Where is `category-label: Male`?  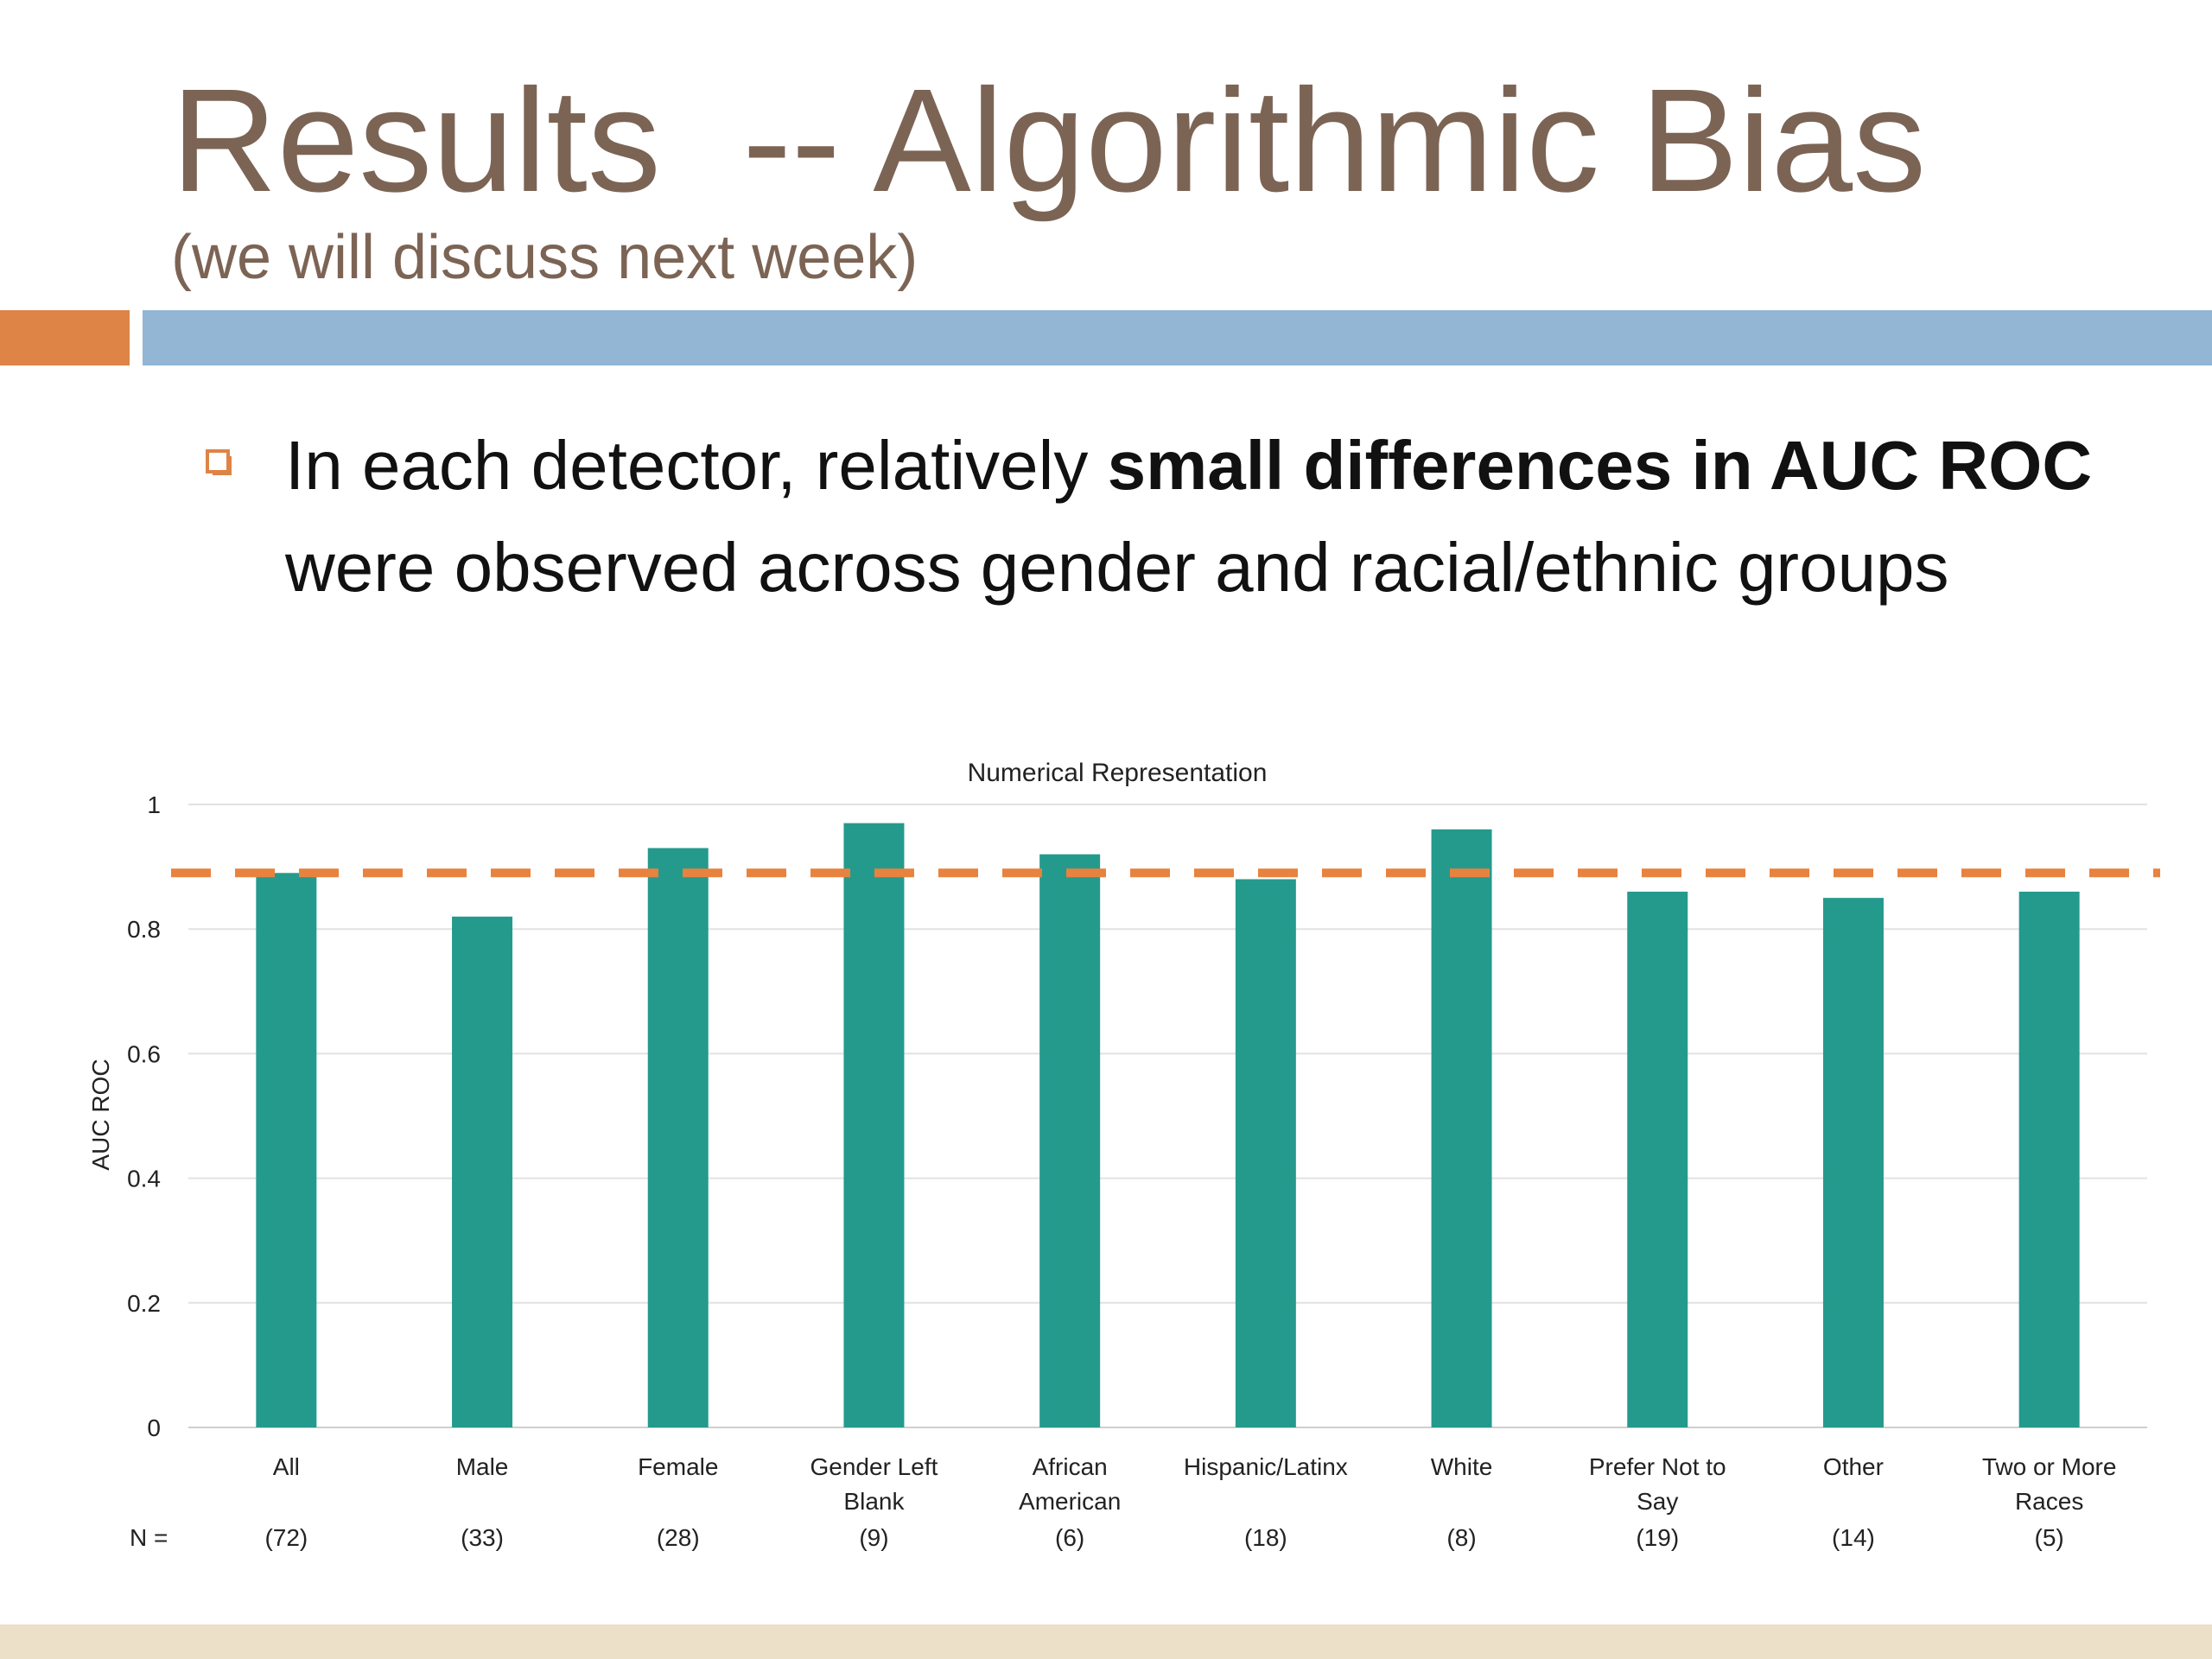
category-label: Male is located at coordinates (482, 1466).